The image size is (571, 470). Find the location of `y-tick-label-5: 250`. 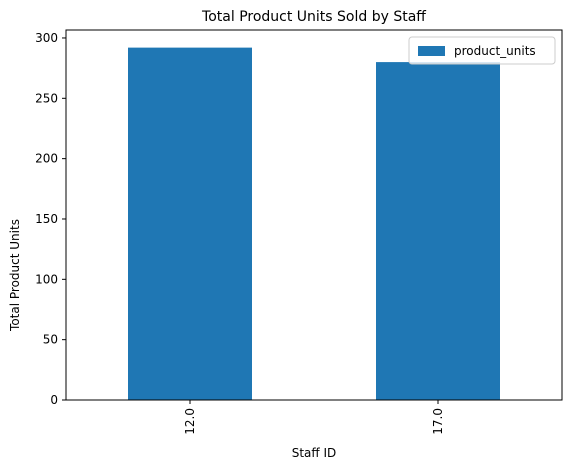

y-tick-label-5: 250 is located at coordinates (46, 98).